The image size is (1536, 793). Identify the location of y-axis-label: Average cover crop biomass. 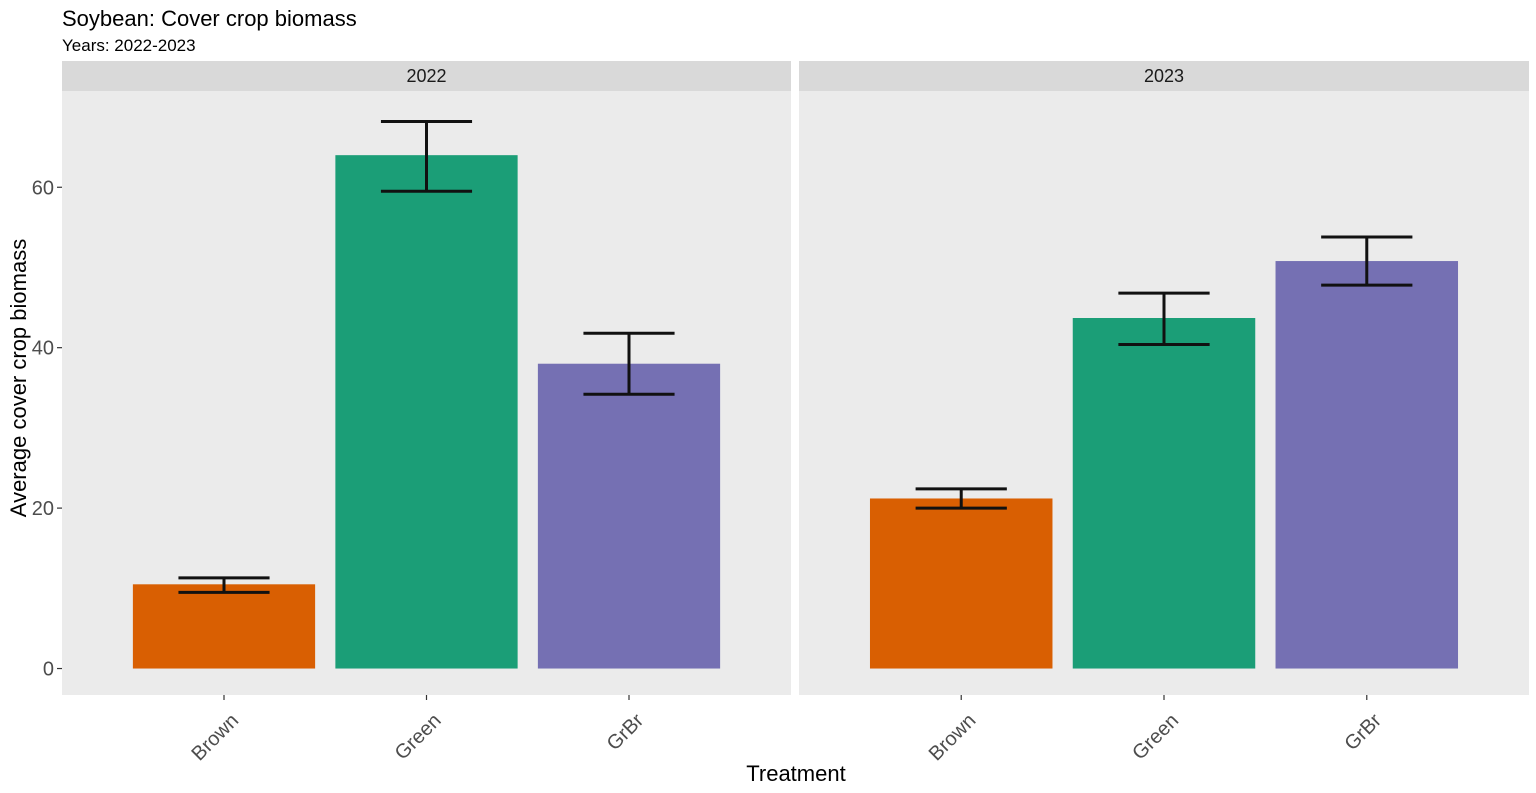
(18, 378).